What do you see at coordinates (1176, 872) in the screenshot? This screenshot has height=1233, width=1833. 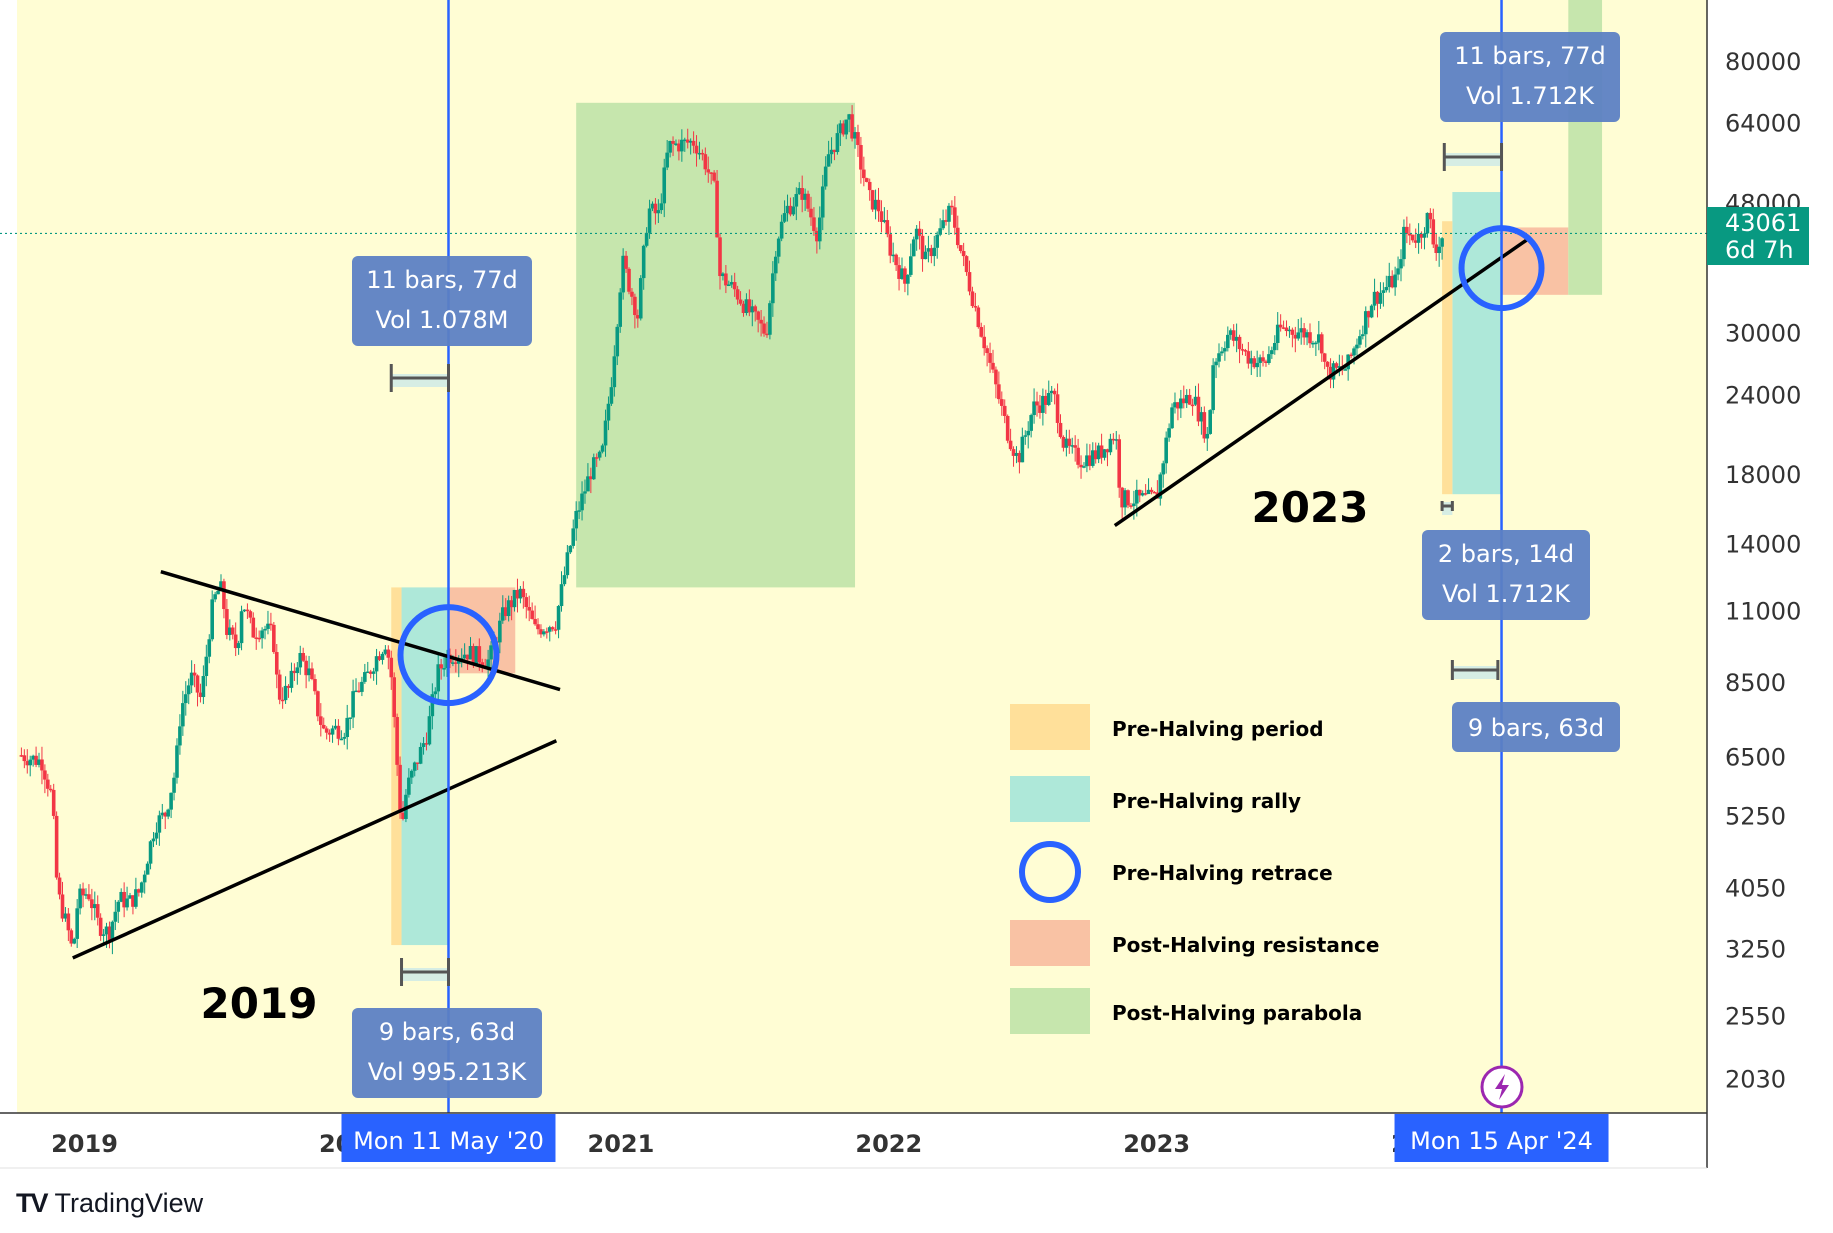 I see `legend-item: Pre-Halving retrace` at bounding box center [1176, 872].